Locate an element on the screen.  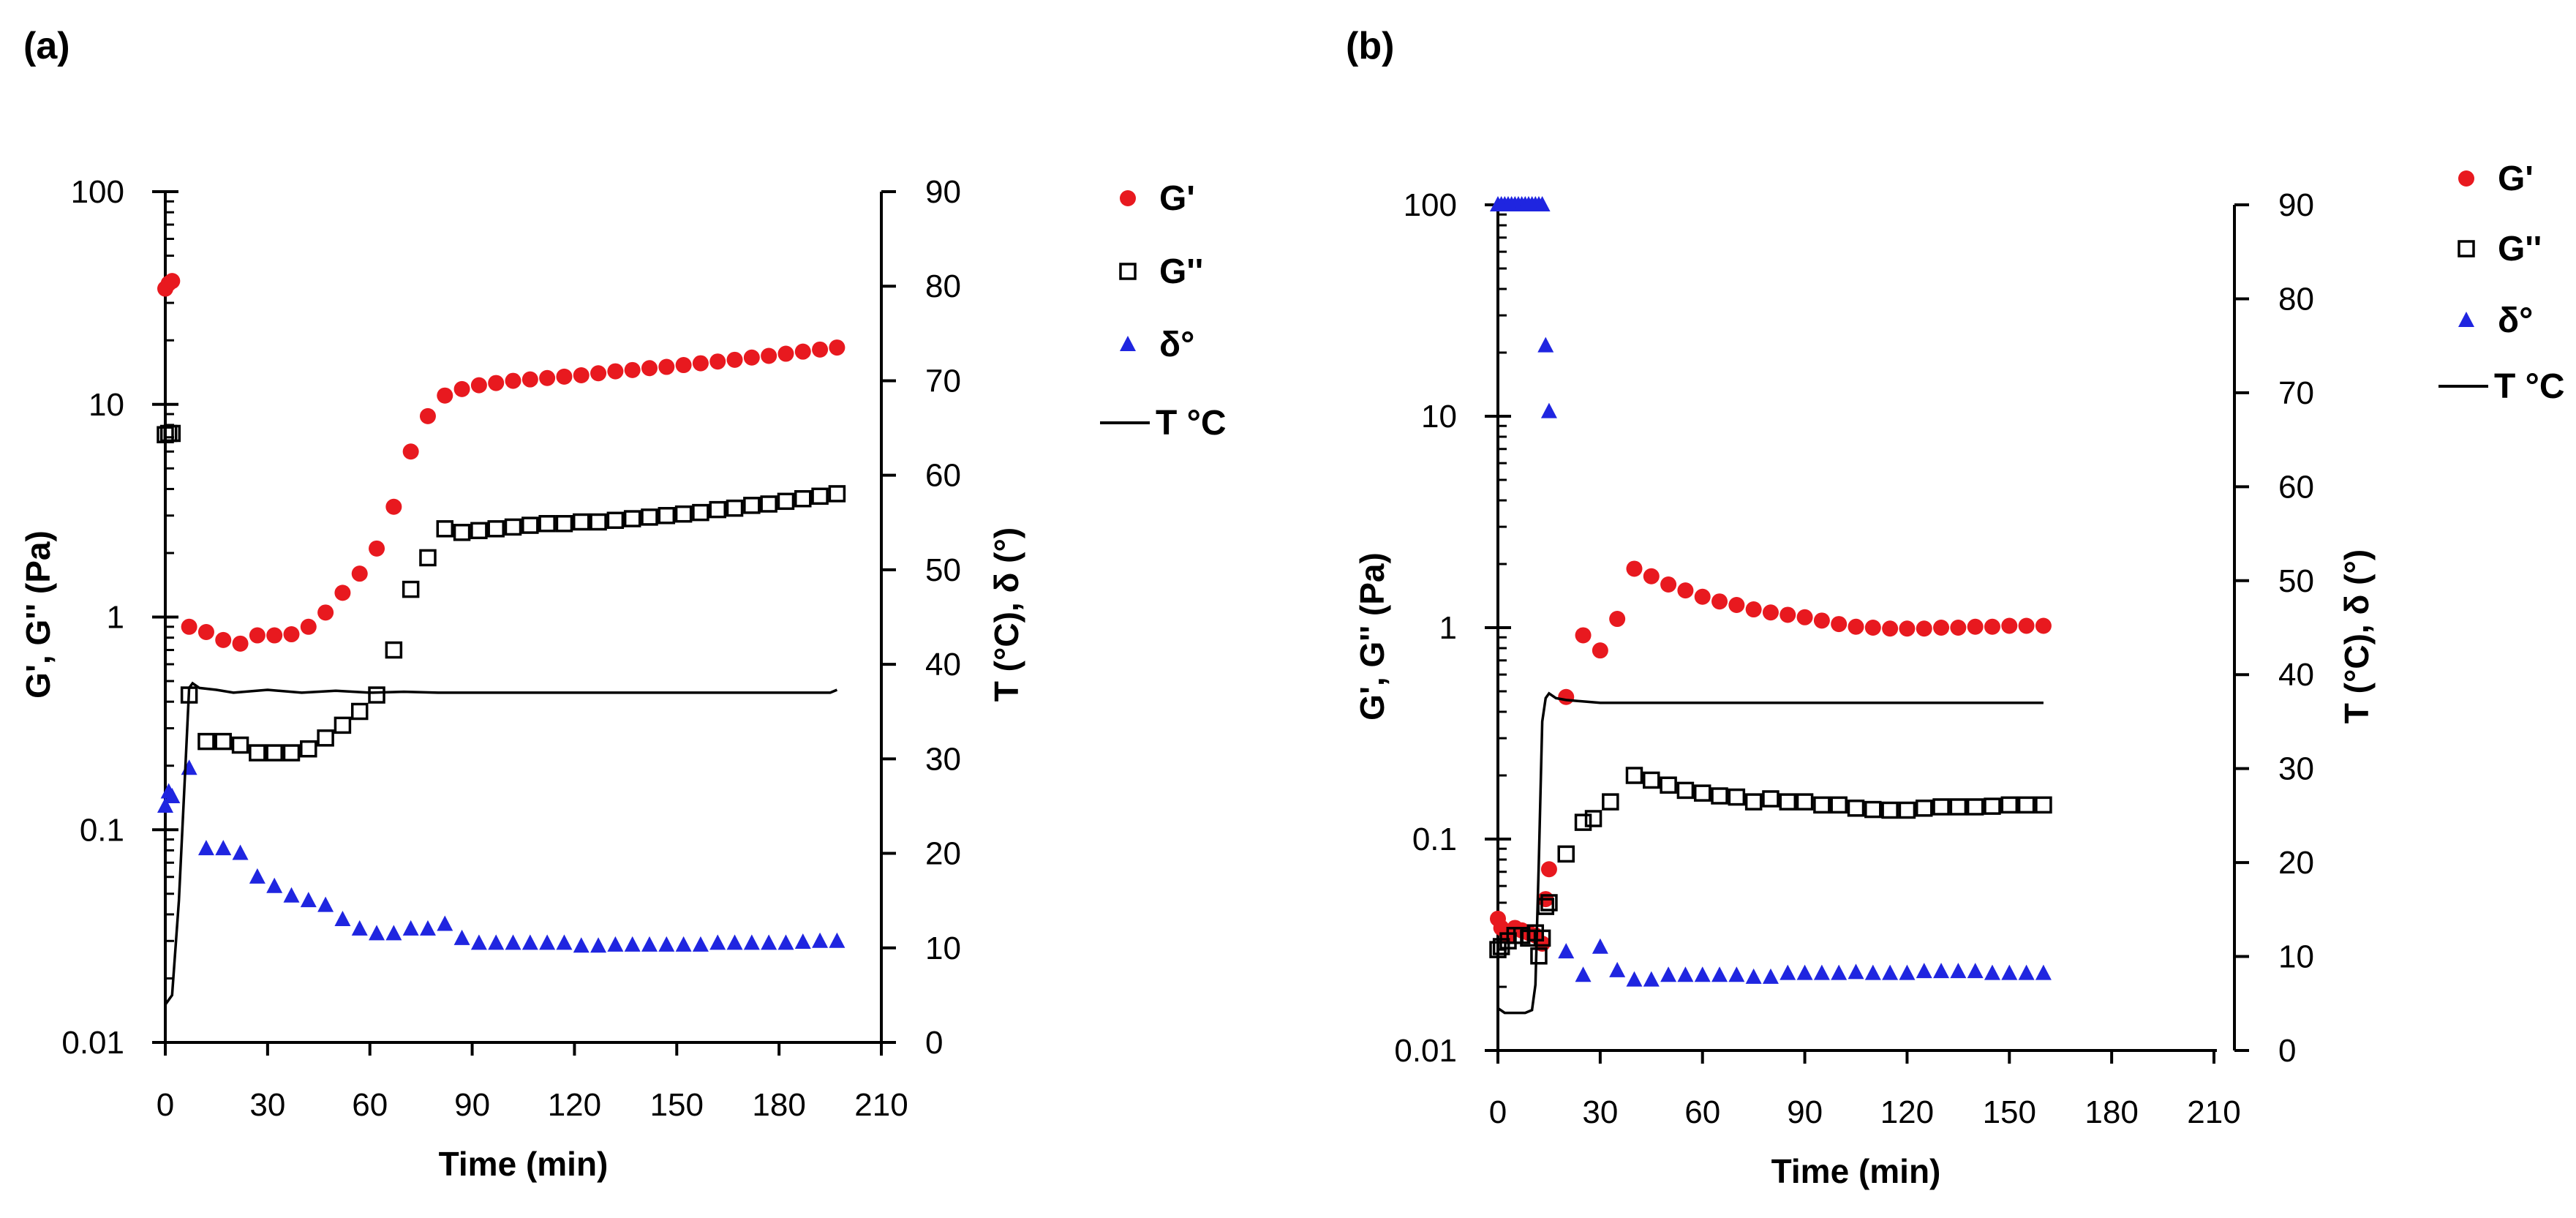
y-right-tick-label: 20 is located at coordinates (943, 854).